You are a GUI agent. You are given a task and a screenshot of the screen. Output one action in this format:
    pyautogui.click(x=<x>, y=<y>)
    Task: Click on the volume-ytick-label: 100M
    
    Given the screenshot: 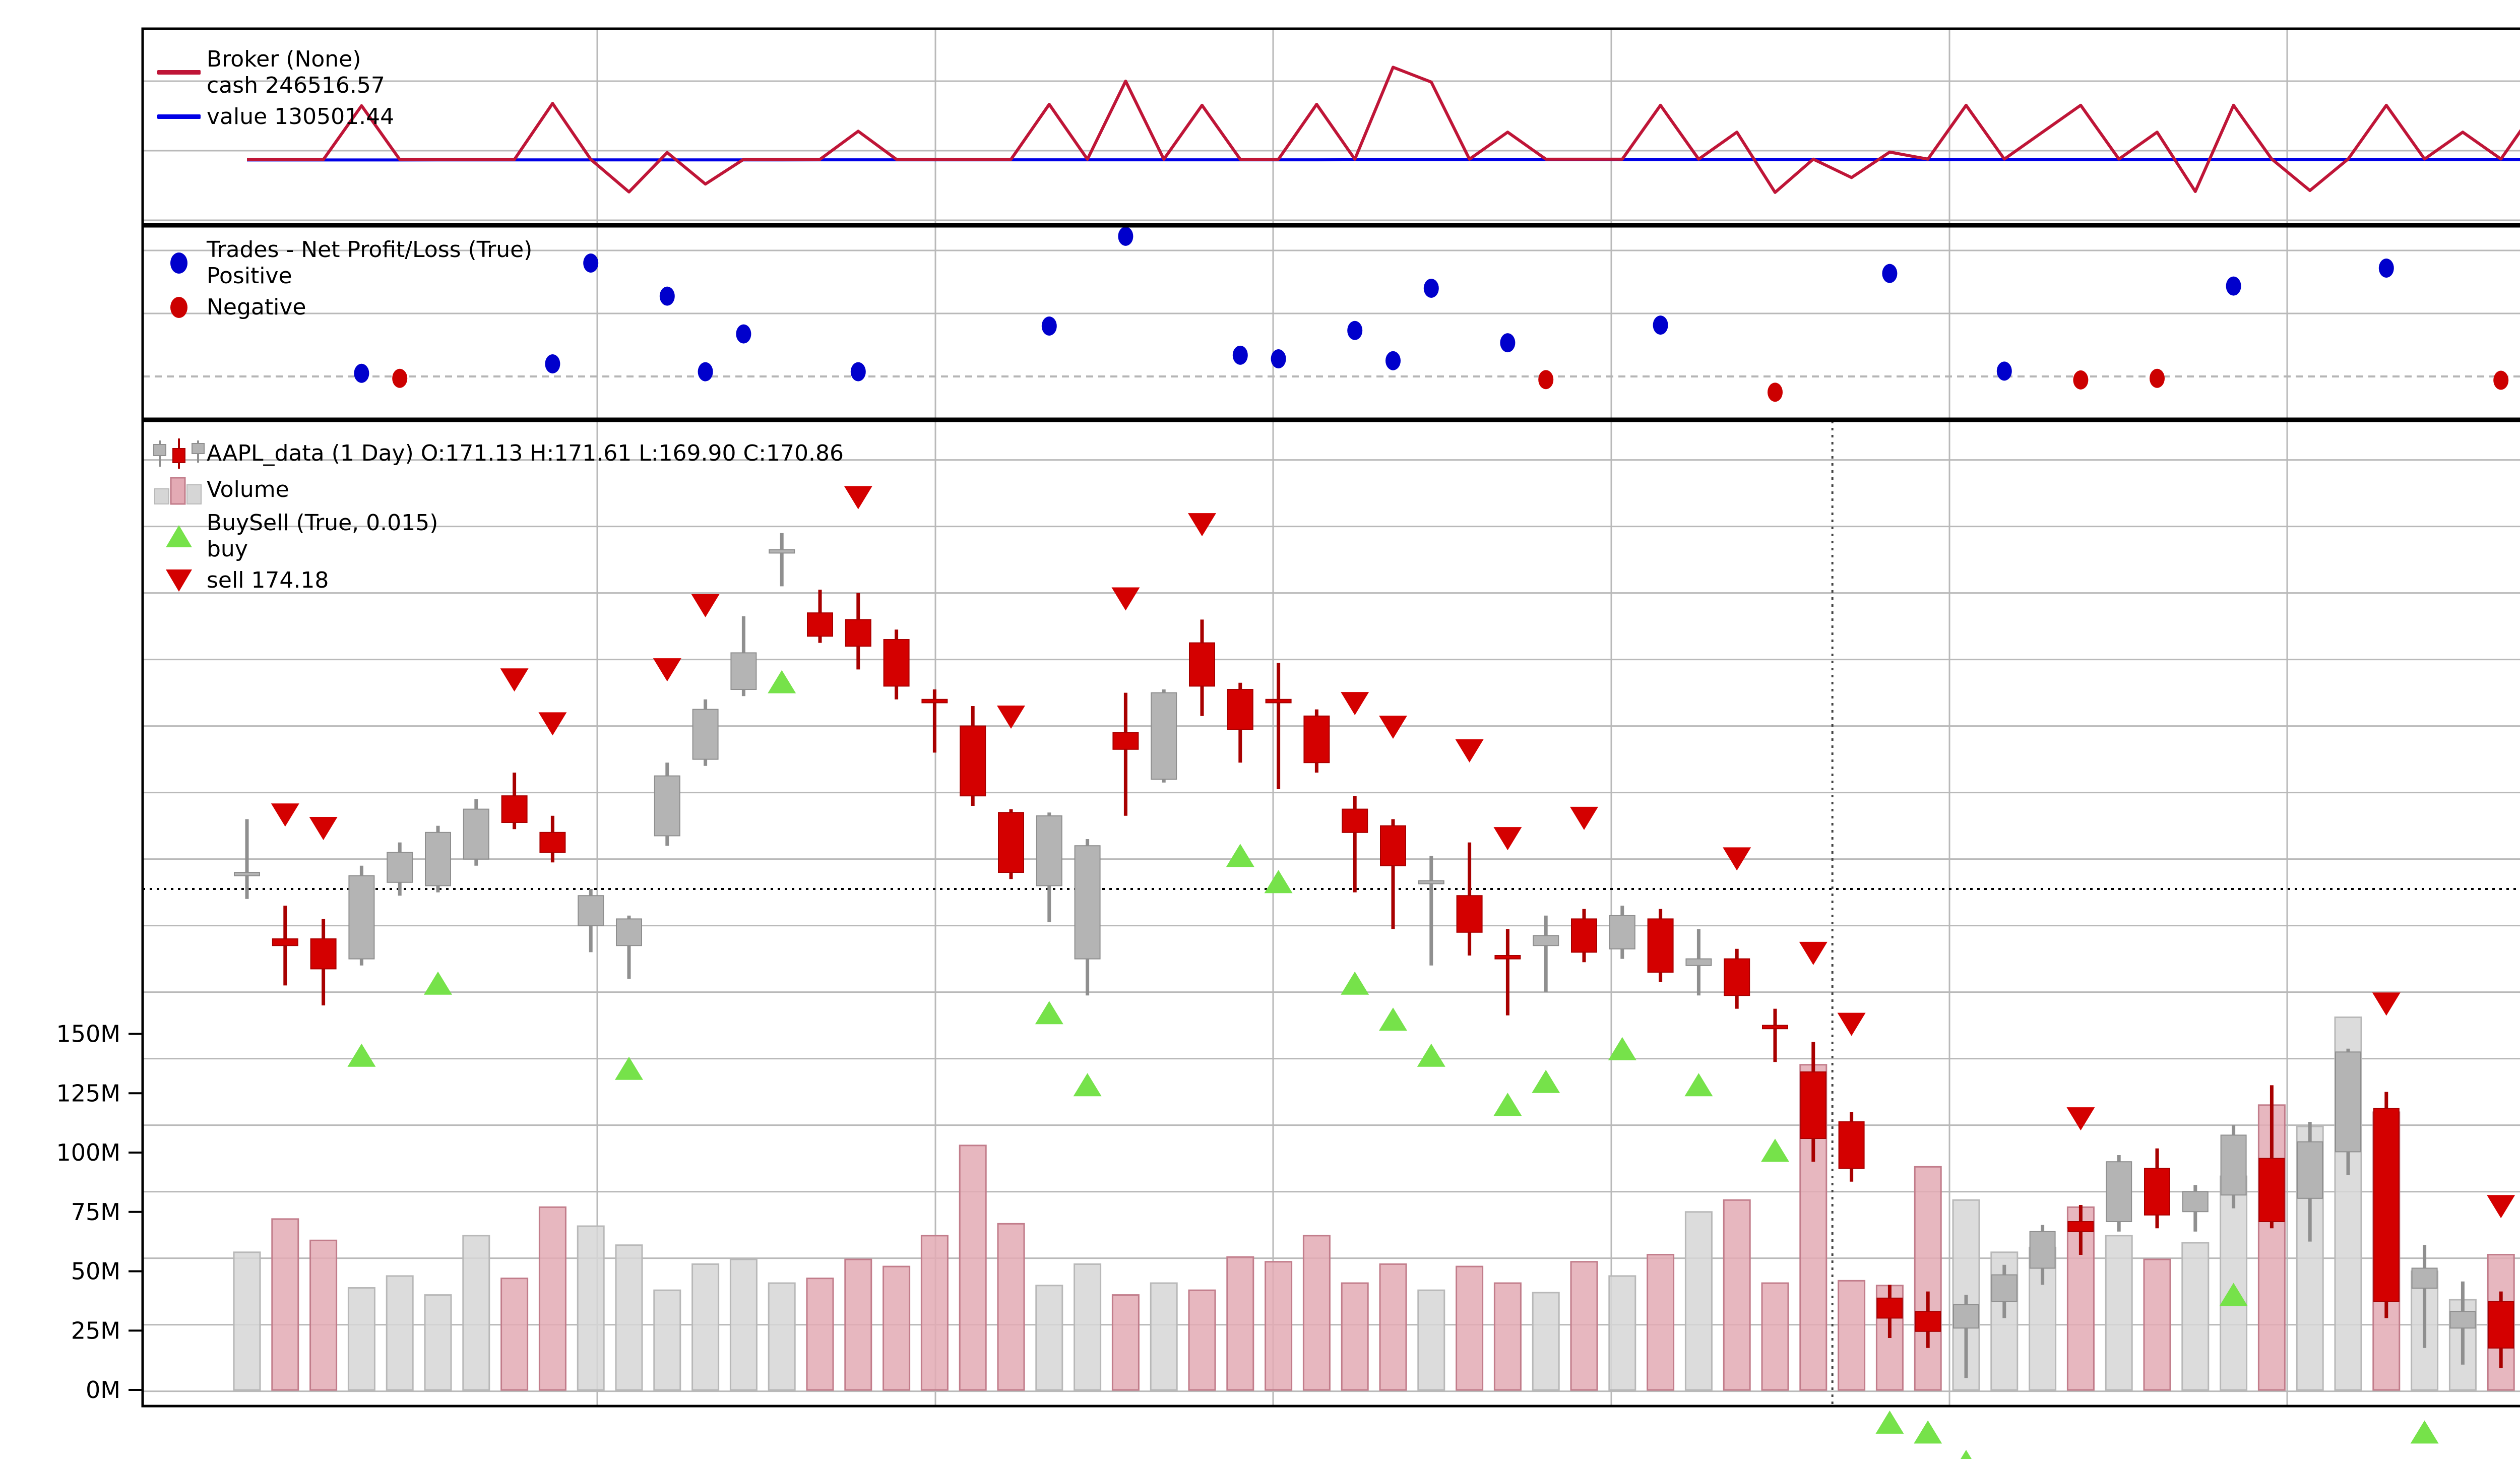 What is the action you would take?
    pyautogui.click(x=88, y=1152)
    